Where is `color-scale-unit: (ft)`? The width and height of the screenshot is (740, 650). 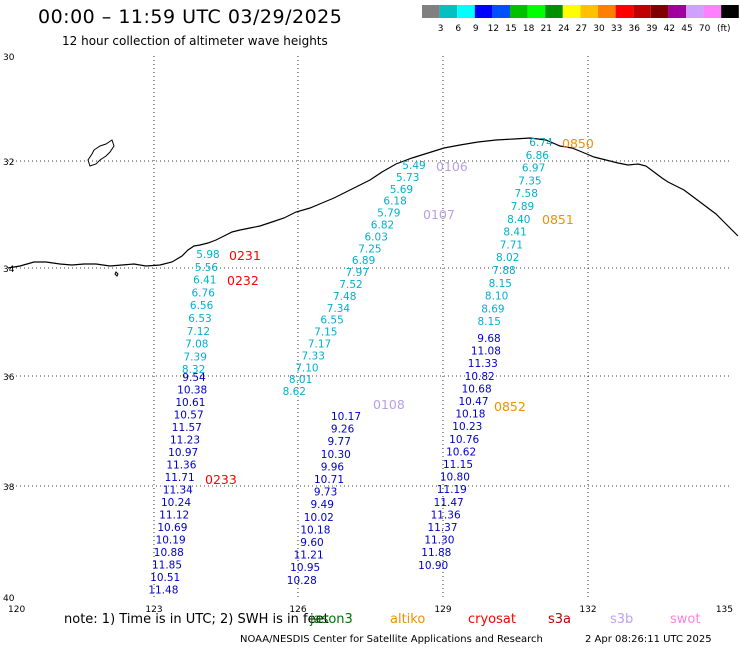
color-scale-unit: (ft) is located at coordinates (724, 29).